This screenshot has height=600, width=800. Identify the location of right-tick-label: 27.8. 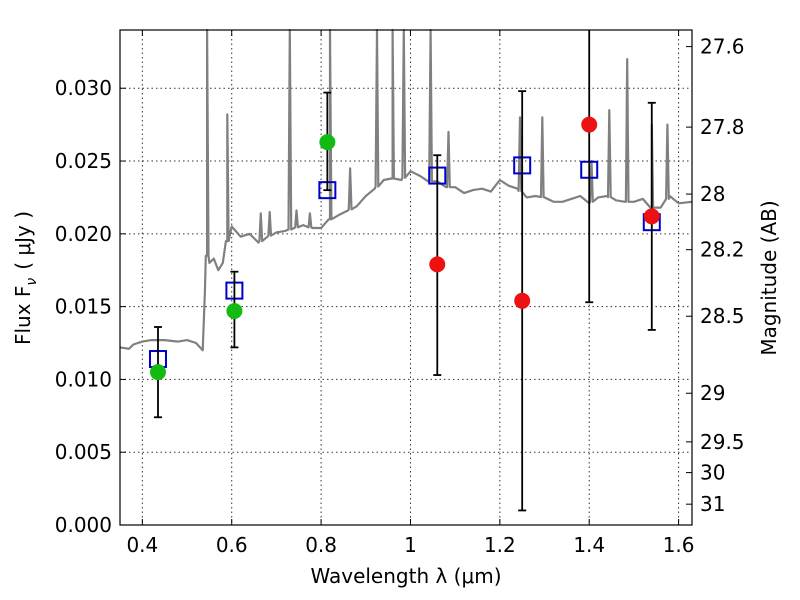
(722, 127).